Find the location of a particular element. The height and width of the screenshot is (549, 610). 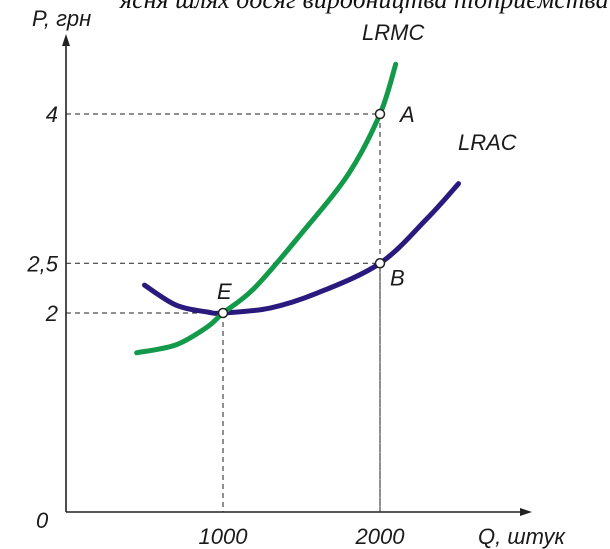

point-b is located at coordinates (380, 263).